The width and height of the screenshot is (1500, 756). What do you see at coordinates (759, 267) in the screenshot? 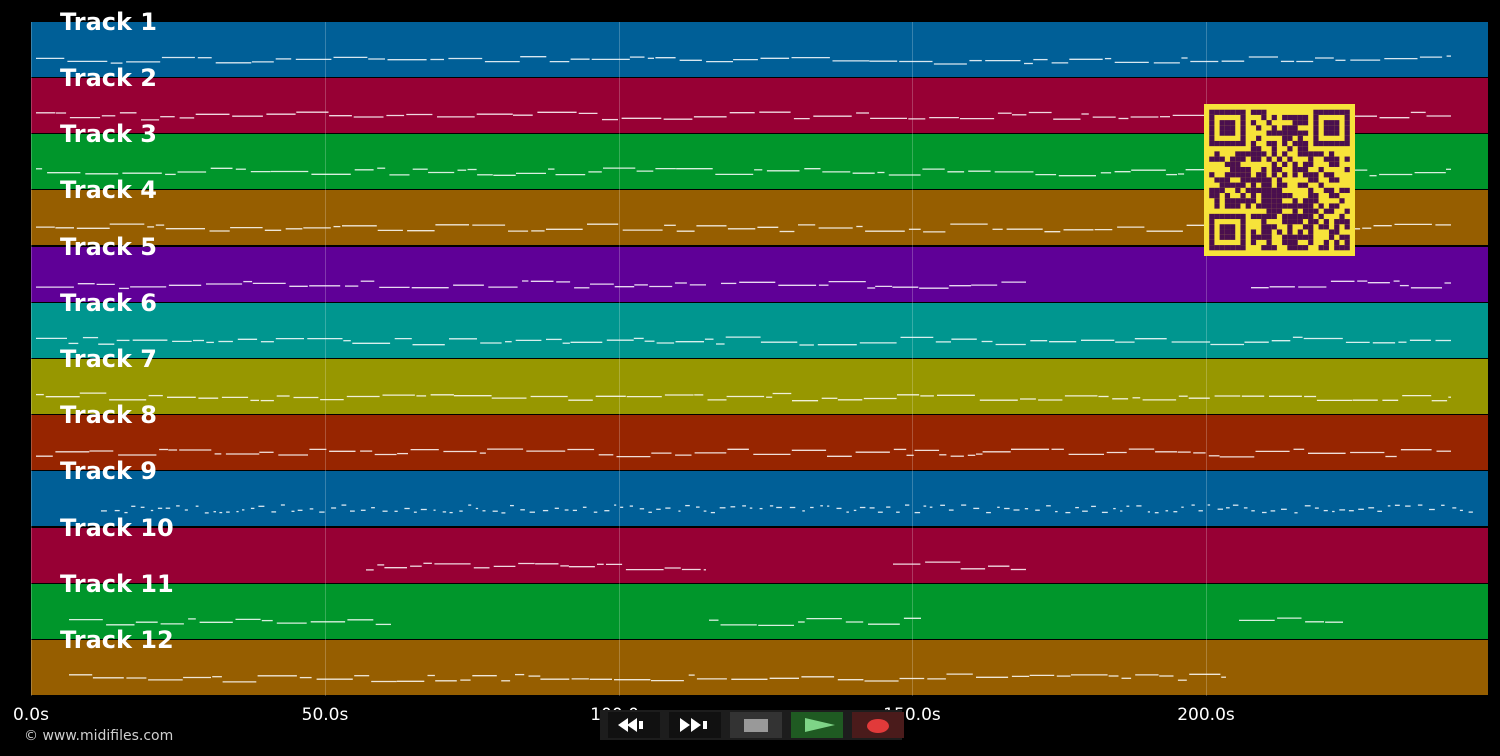
I see `track-5-lane: Track 5` at bounding box center [759, 267].